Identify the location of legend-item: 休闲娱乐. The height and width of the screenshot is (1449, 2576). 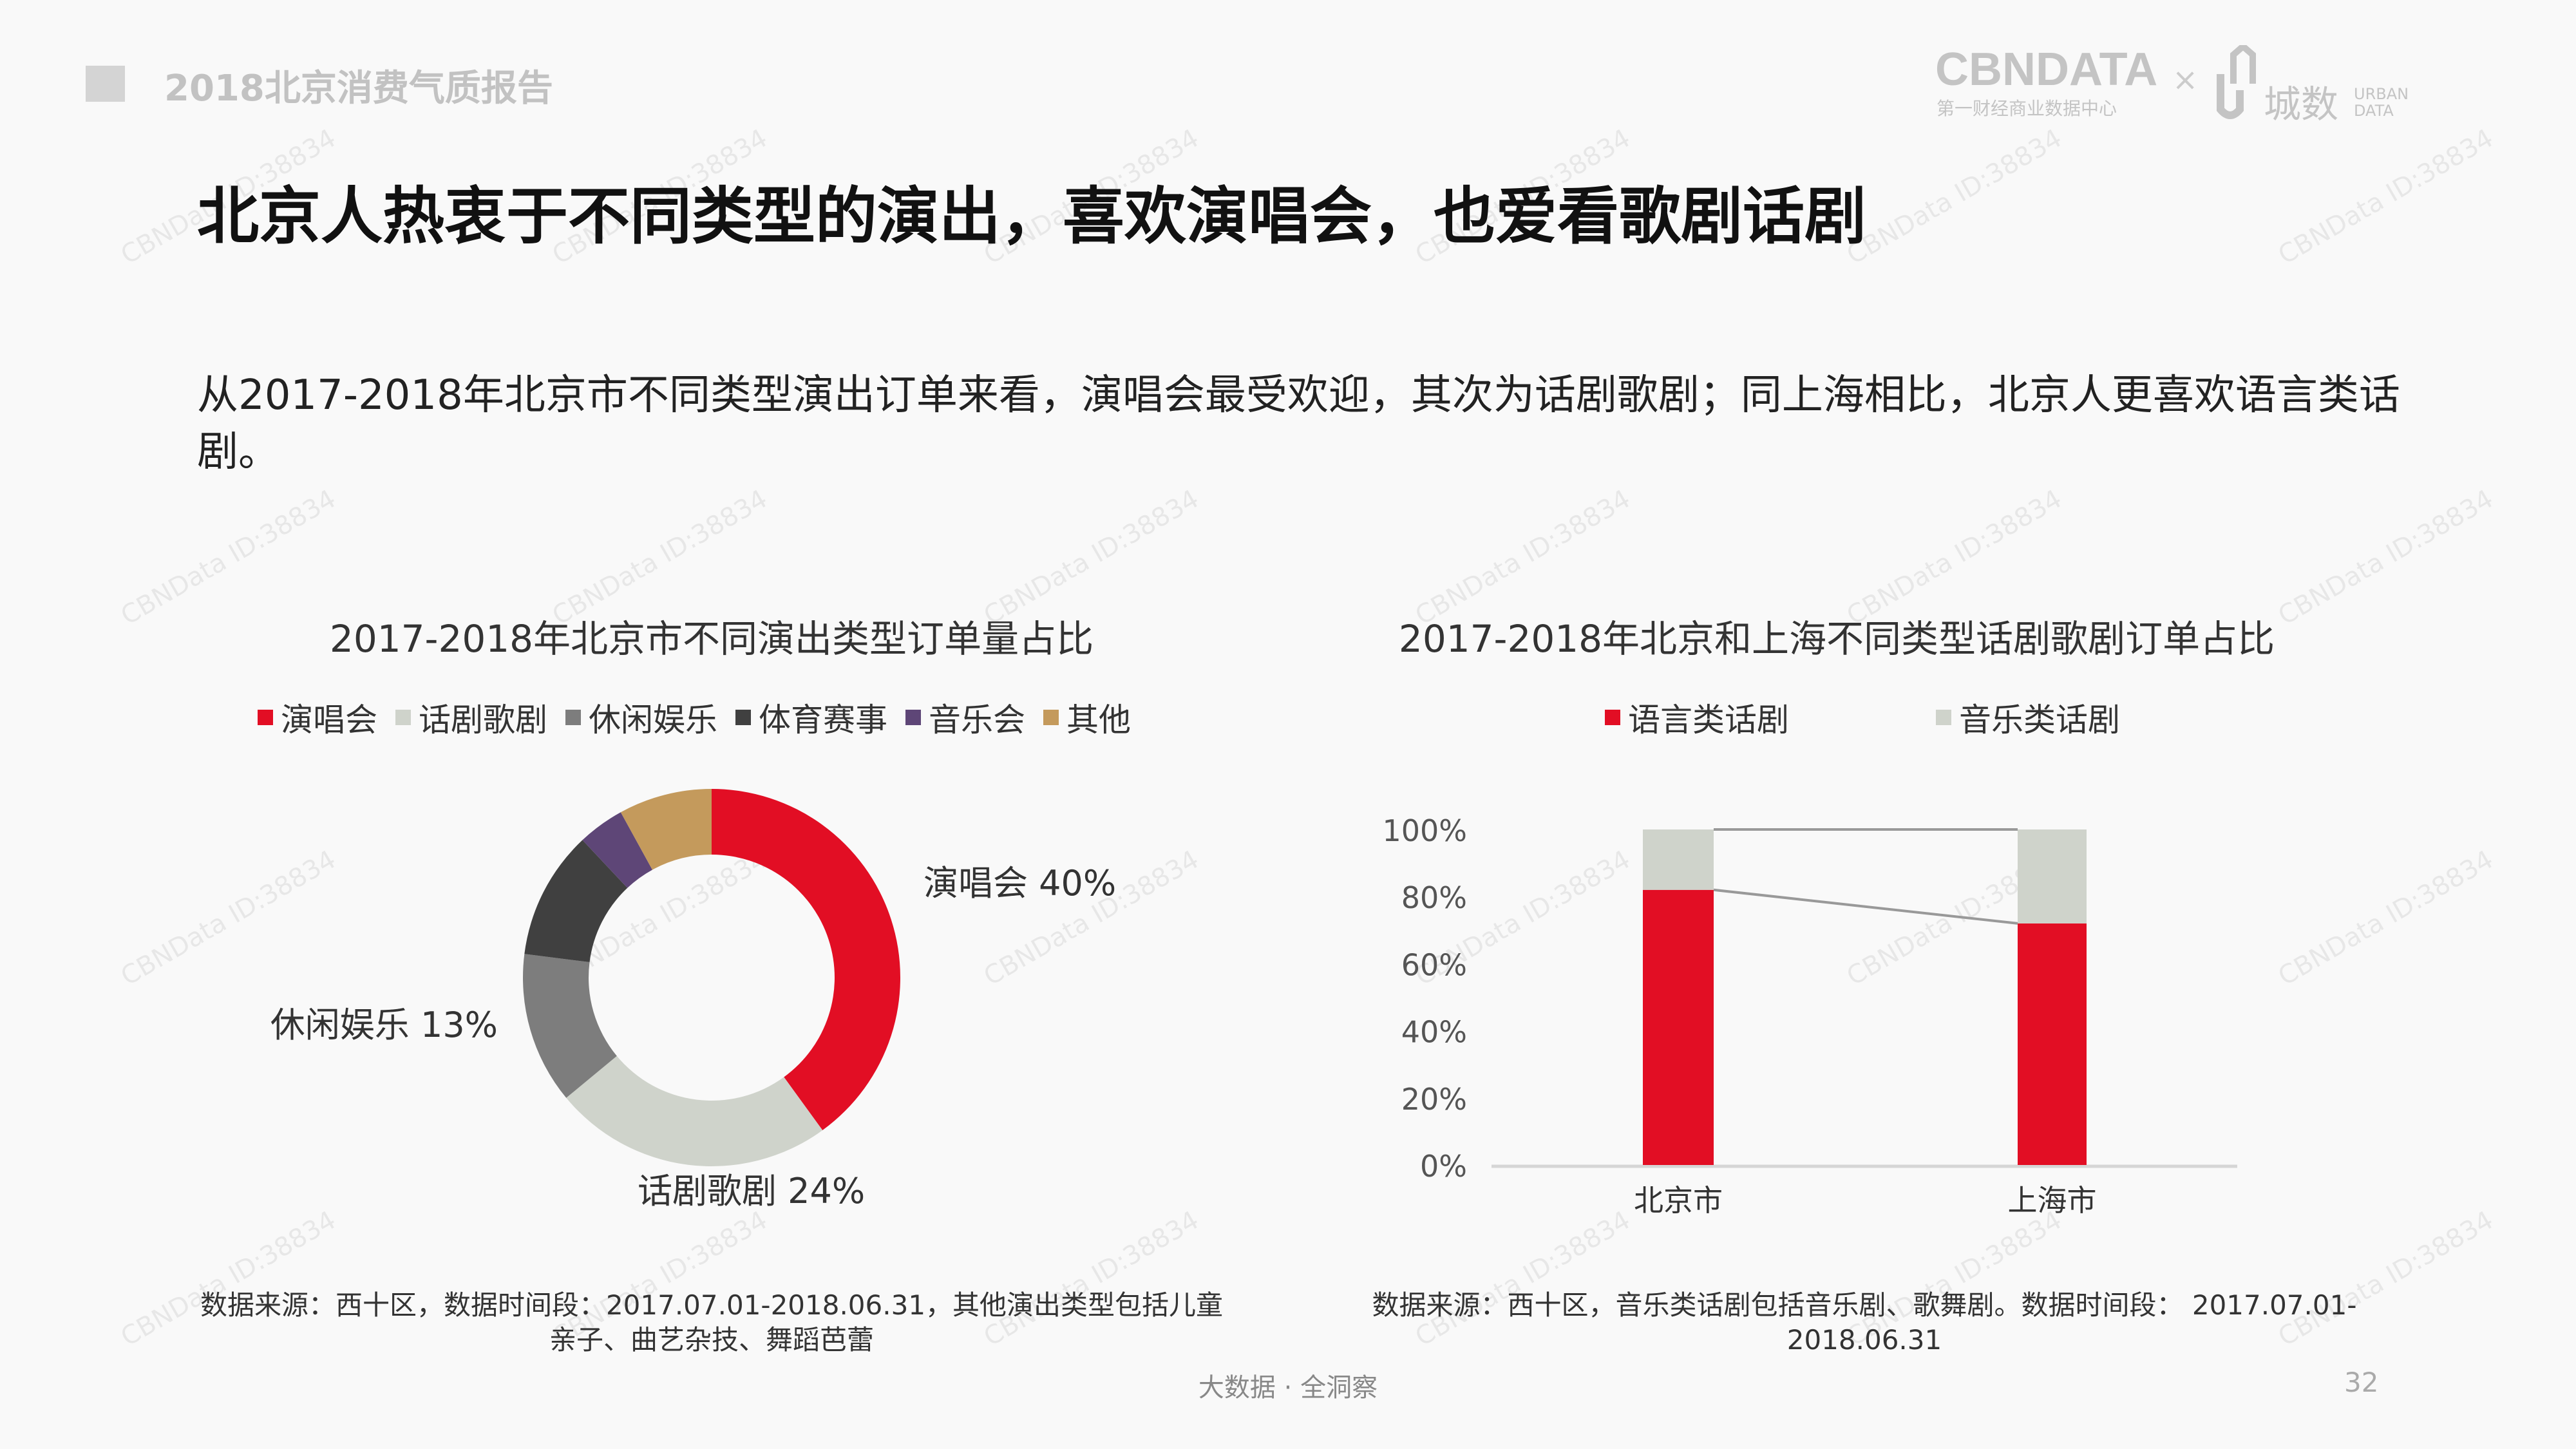
(641, 717).